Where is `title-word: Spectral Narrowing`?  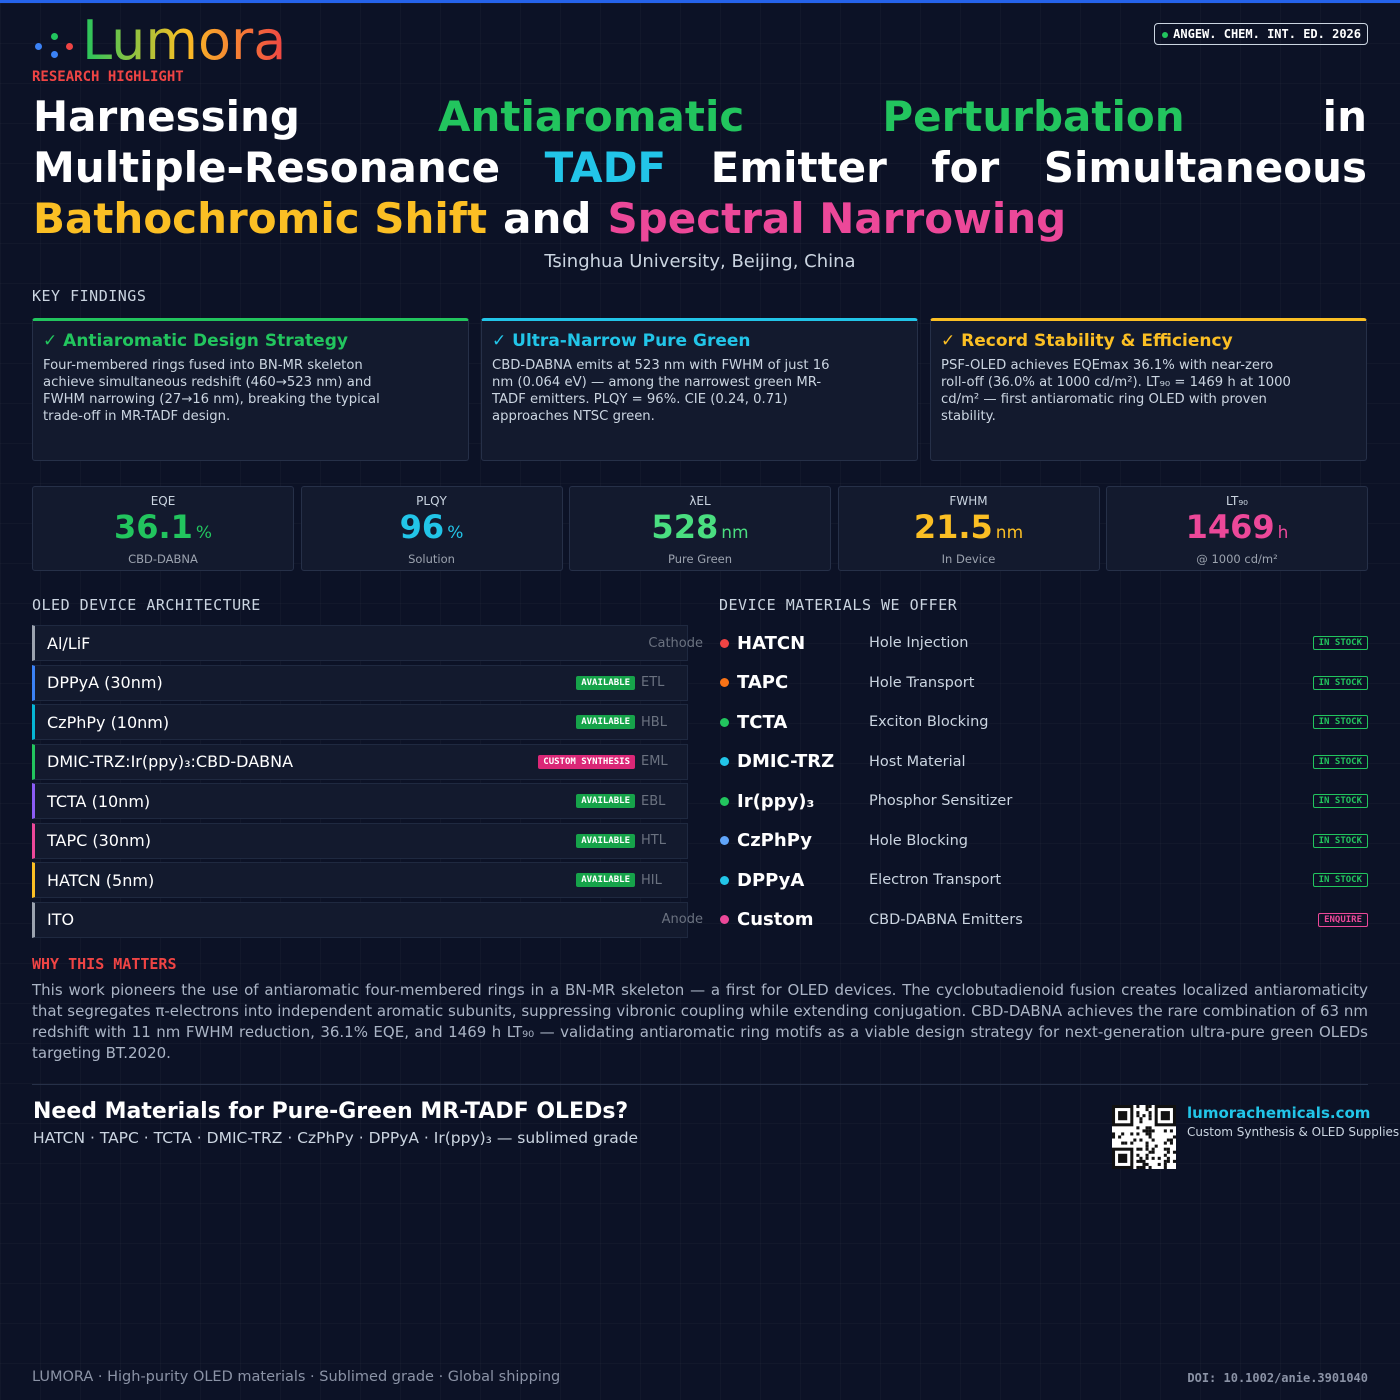 title-word: Spectral Narrowing is located at coordinates (837, 218).